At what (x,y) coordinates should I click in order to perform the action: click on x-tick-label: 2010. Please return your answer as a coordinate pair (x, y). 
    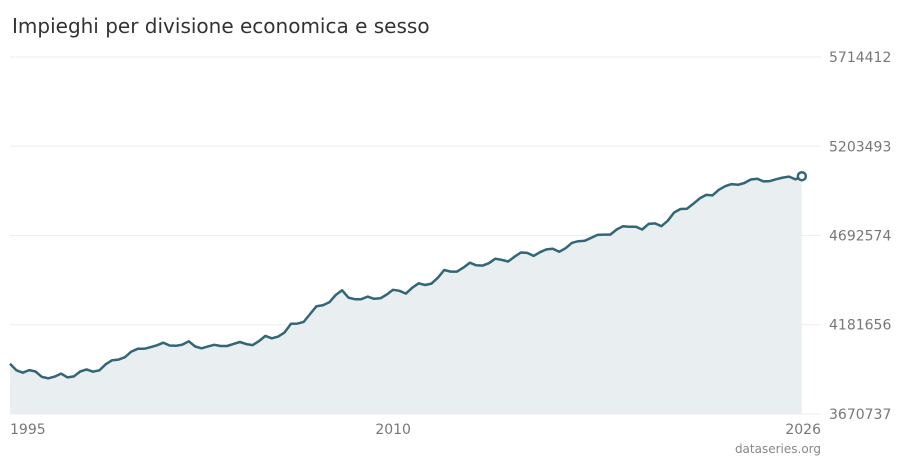
    Looking at the image, I should click on (393, 430).